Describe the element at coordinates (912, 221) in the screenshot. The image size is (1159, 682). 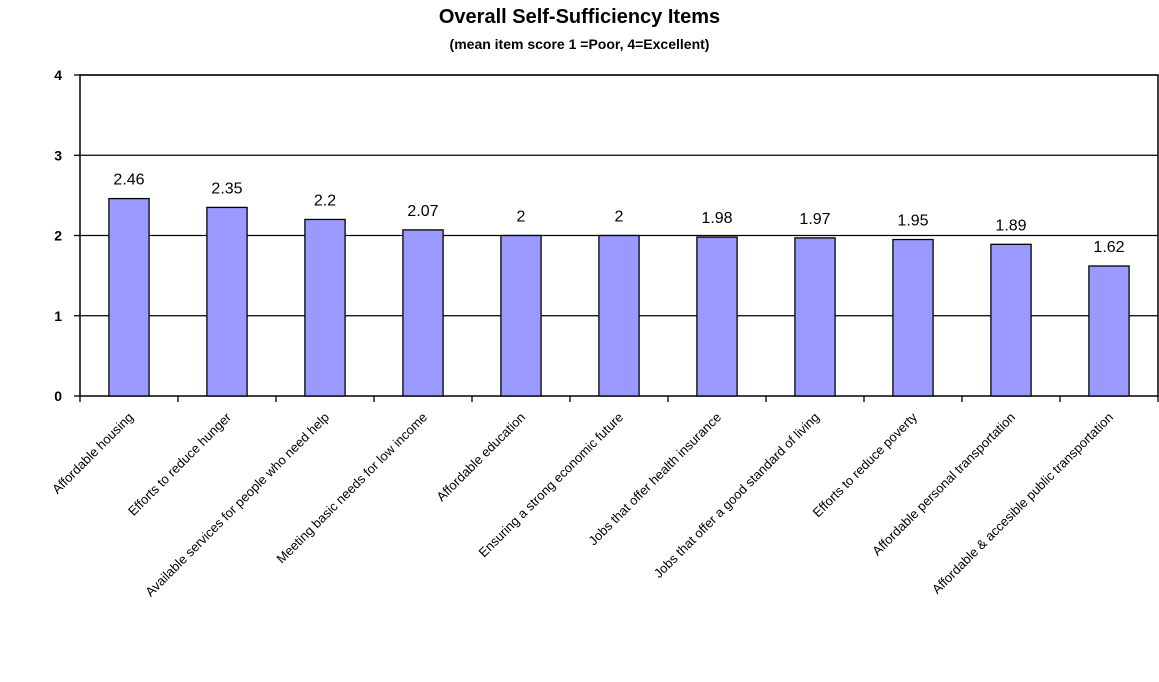
I see `data-label: 1.95` at that location.